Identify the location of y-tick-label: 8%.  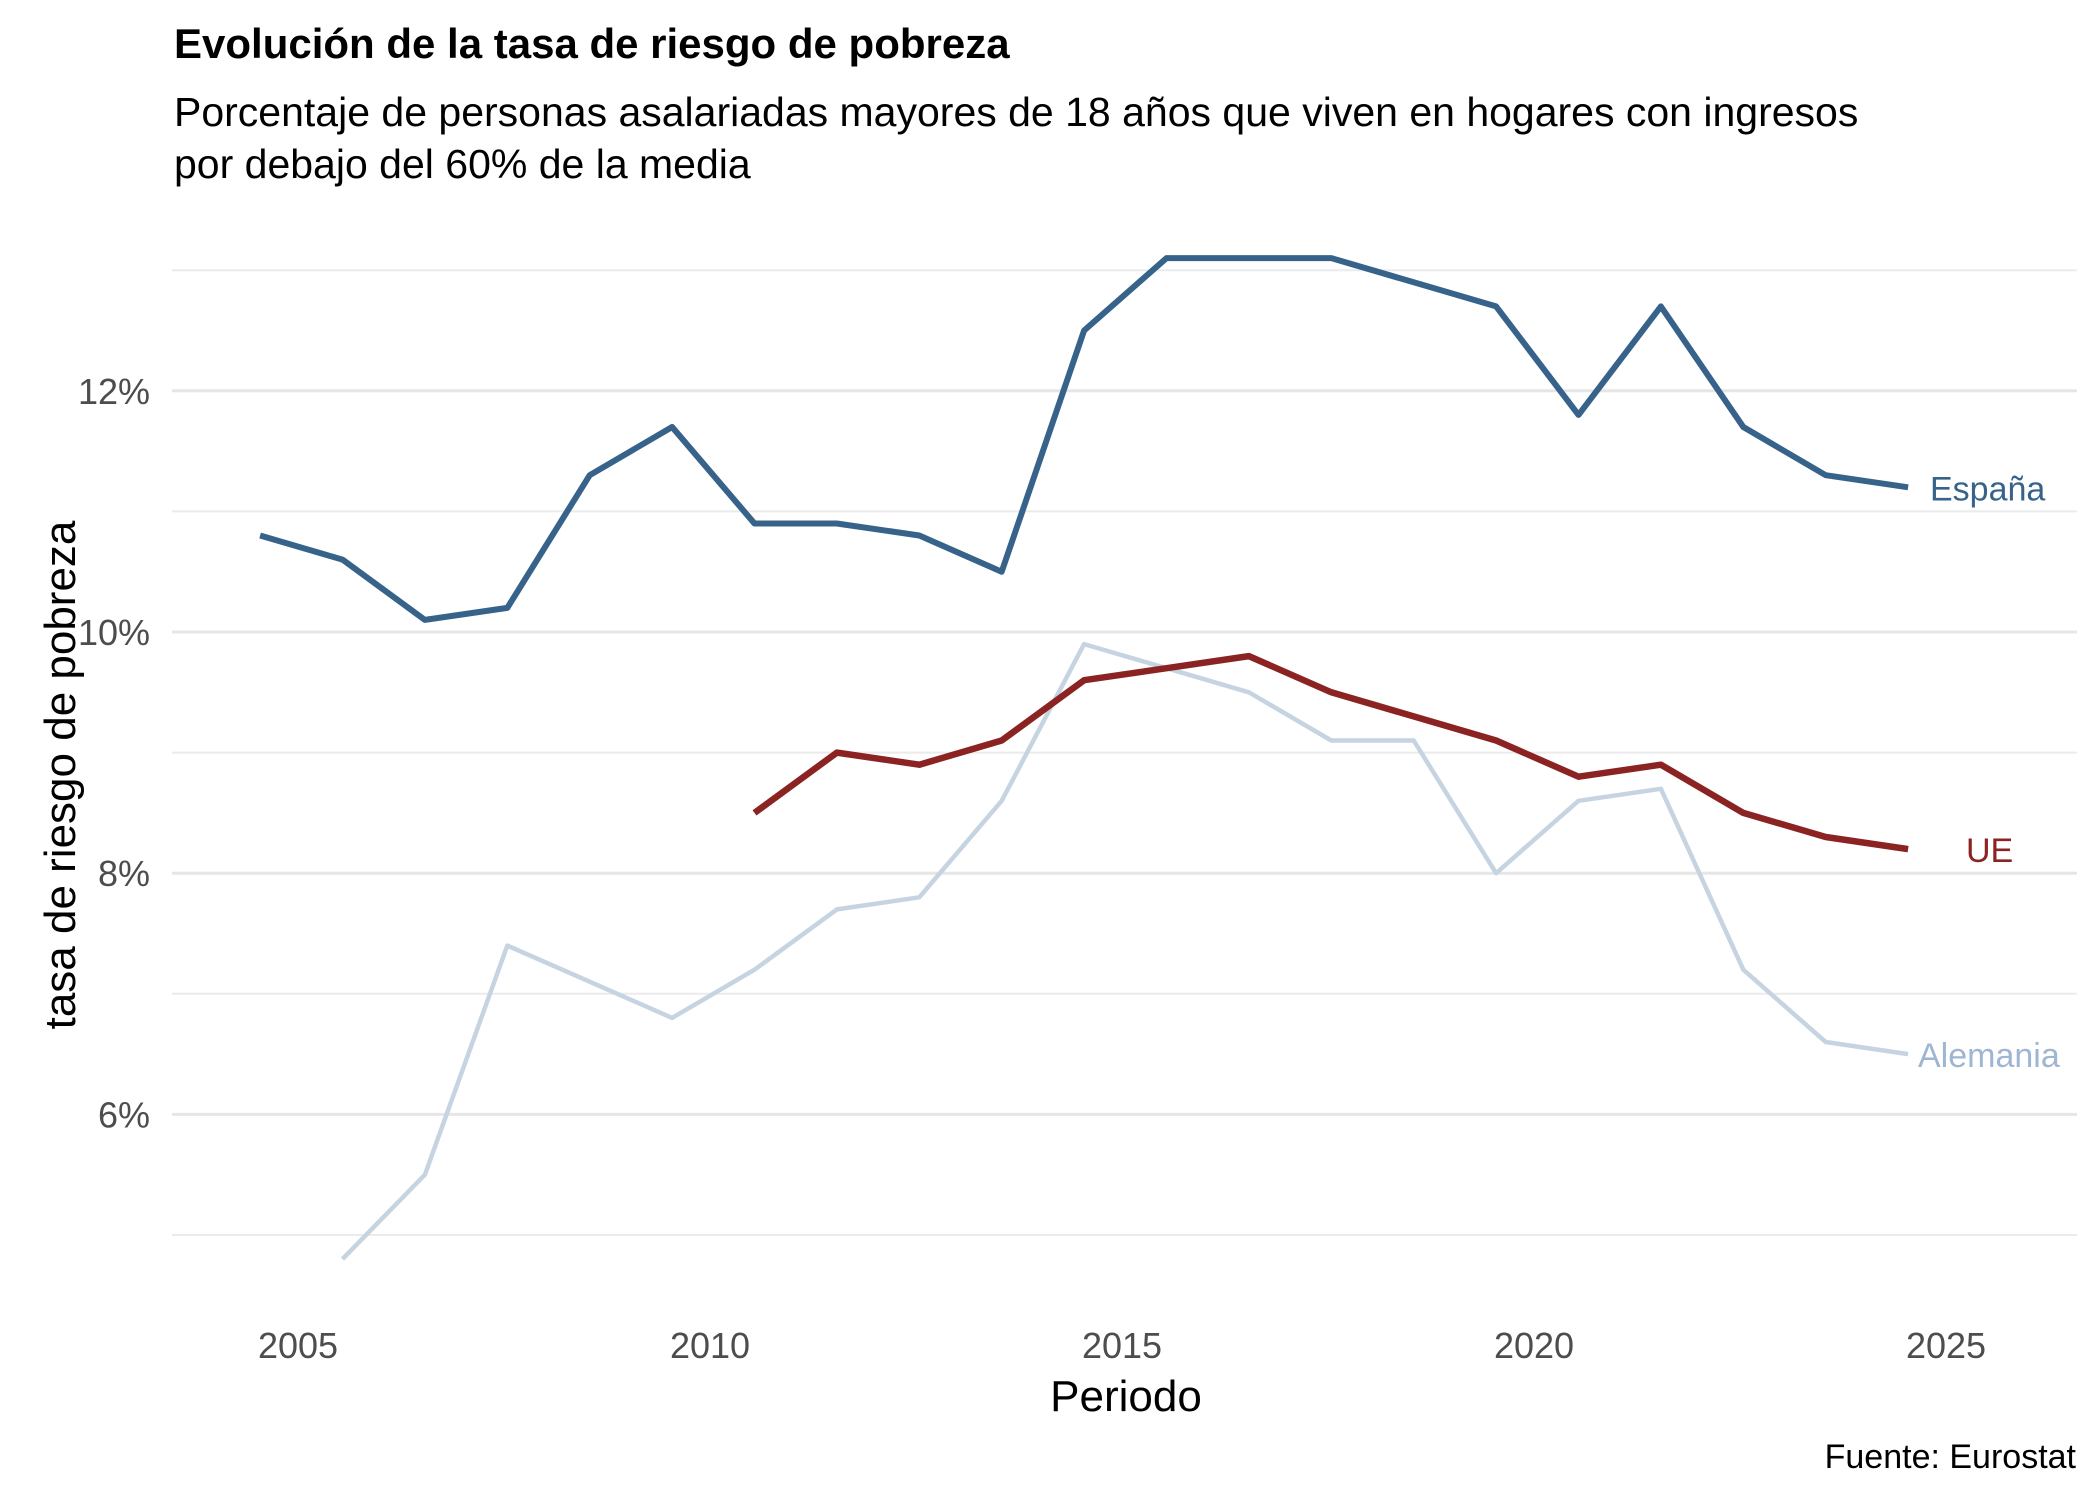
(124, 873).